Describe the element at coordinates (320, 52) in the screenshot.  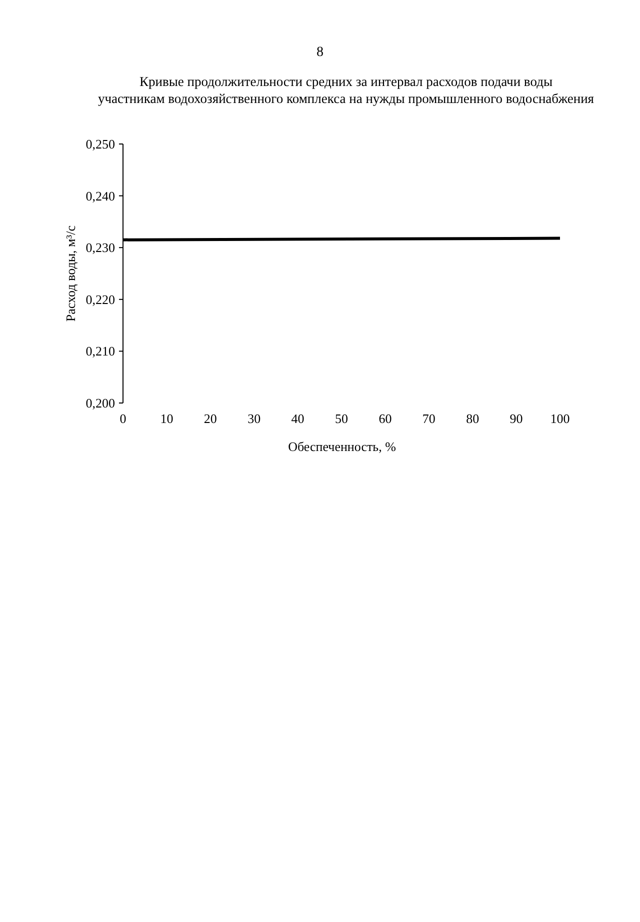
I see `text: 8` at that location.